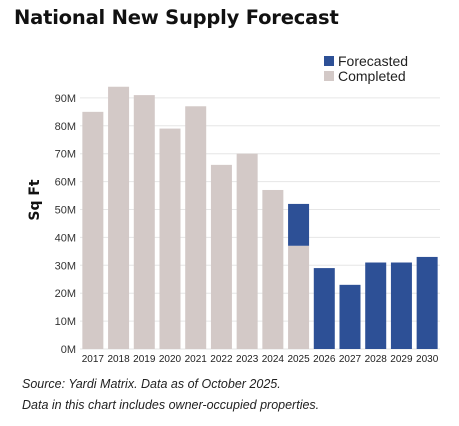 The height and width of the screenshot is (426, 459). What do you see at coordinates (144, 222) in the screenshot?
I see `bar-completed-2019` at bounding box center [144, 222].